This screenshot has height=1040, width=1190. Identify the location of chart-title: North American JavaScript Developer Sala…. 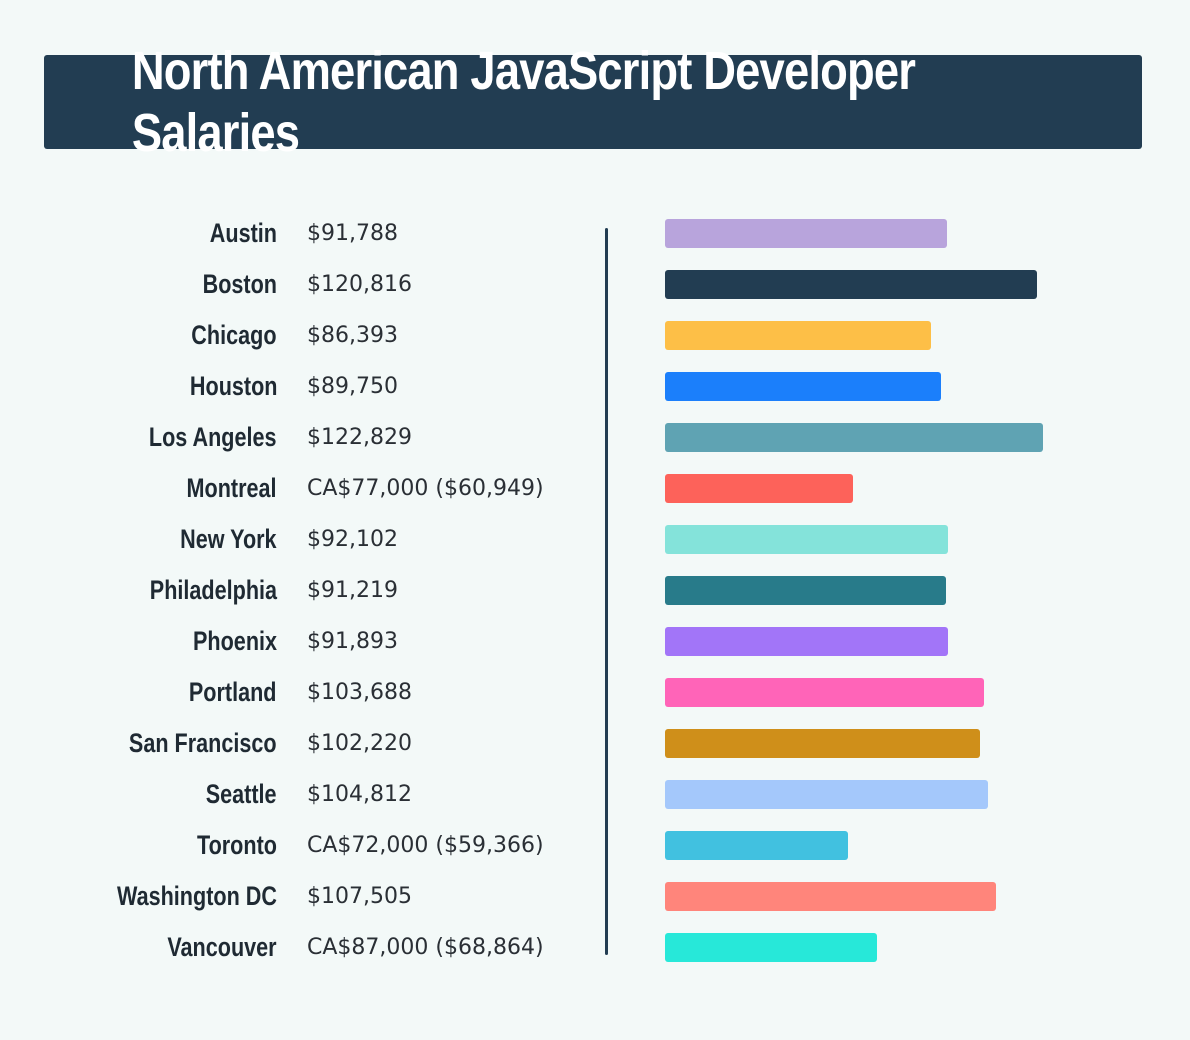
(593, 102).